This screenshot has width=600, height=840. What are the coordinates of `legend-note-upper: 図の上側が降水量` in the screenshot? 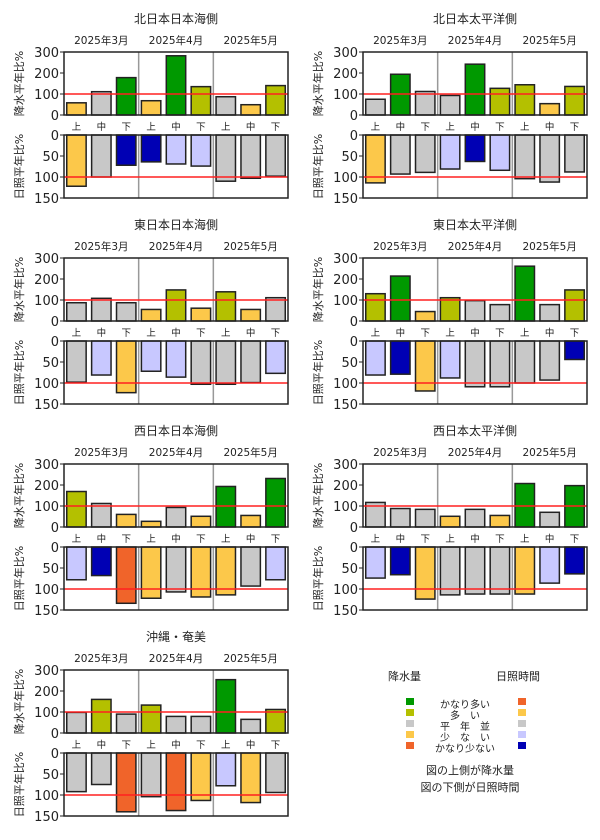 It's located at (470, 770).